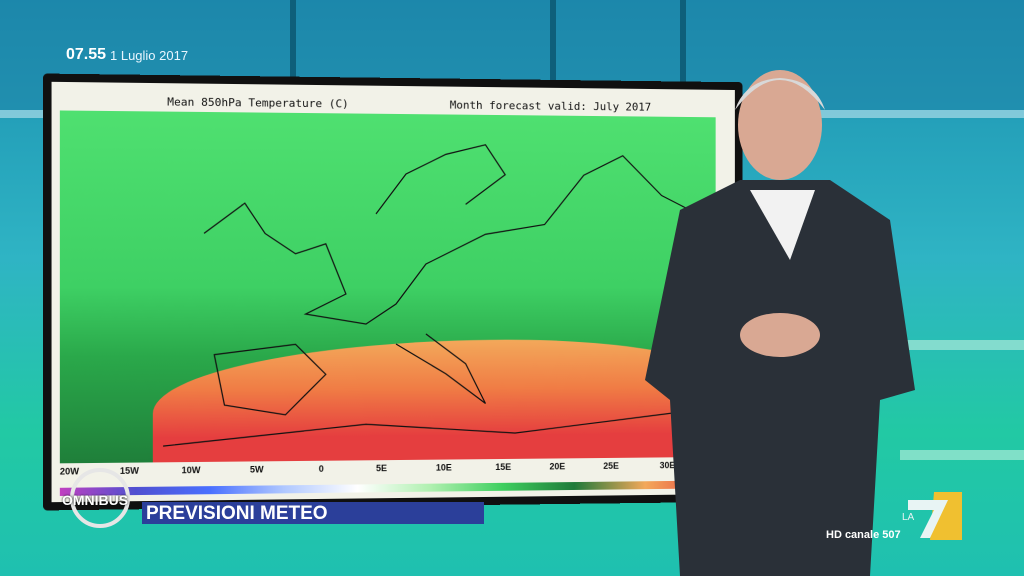 This screenshot has width=1024, height=576. What do you see at coordinates (931, 515) in the screenshot?
I see `channel-logo: LA` at bounding box center [931, 515].